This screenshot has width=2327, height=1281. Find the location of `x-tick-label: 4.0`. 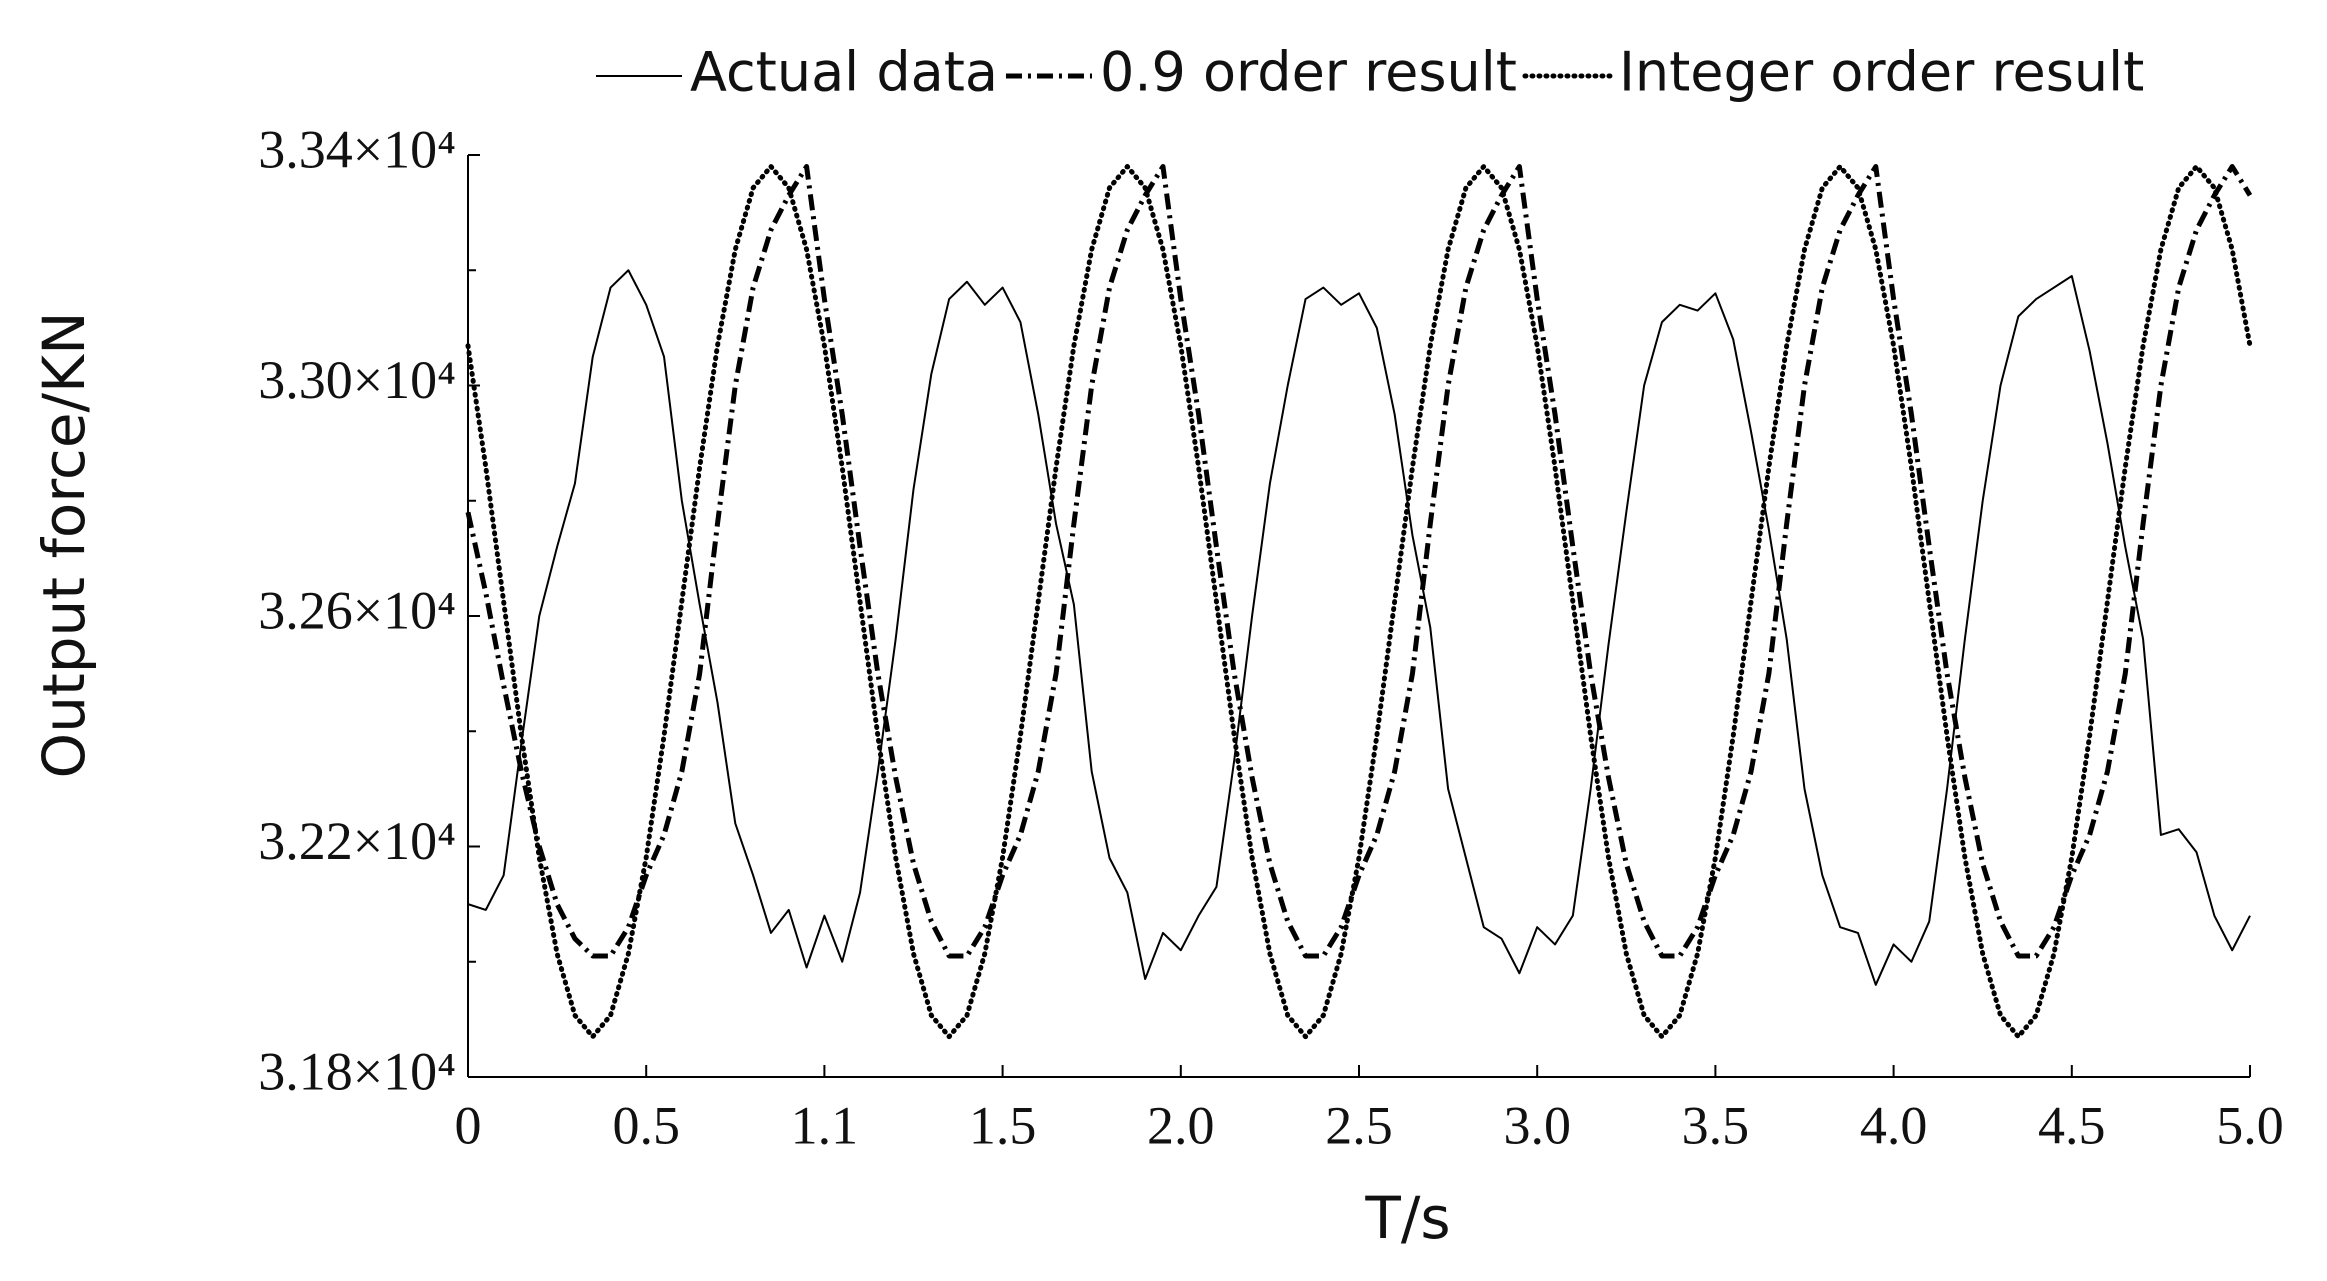

x-tick-label: 4.0 is located at coordinates (1894, 1125).